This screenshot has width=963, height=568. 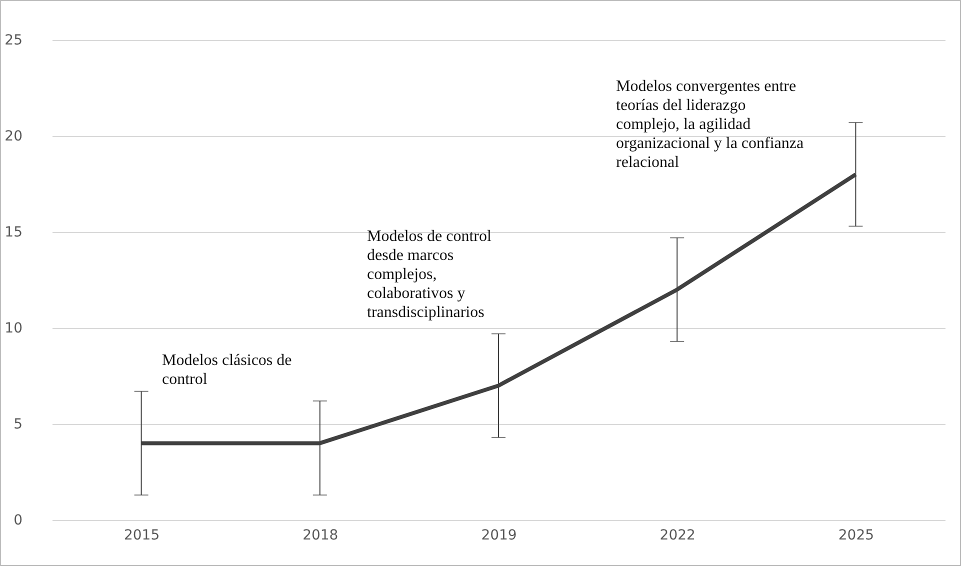 What do you see at coordinates (227, 370) in the screenshot?
I see `annotation: Modelos clásicos de control` at bounding box center [227, 370].